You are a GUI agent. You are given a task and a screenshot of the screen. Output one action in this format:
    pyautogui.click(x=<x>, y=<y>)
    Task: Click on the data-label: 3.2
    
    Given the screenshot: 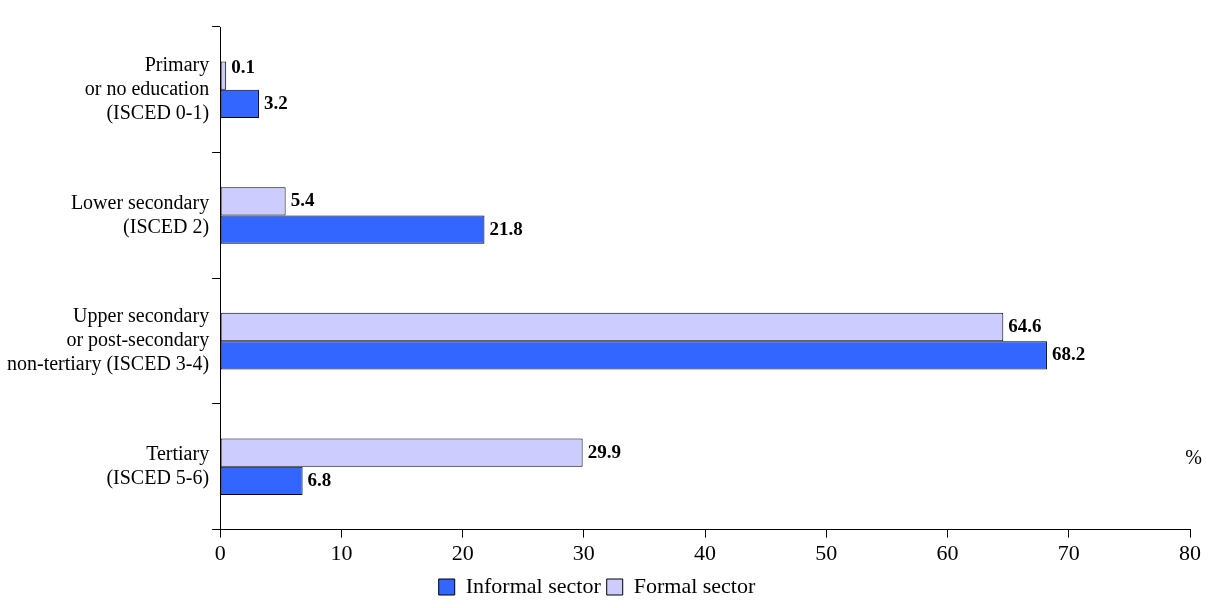 What is the action you would take?
    pyautogui.click(x=275, y=102)
    